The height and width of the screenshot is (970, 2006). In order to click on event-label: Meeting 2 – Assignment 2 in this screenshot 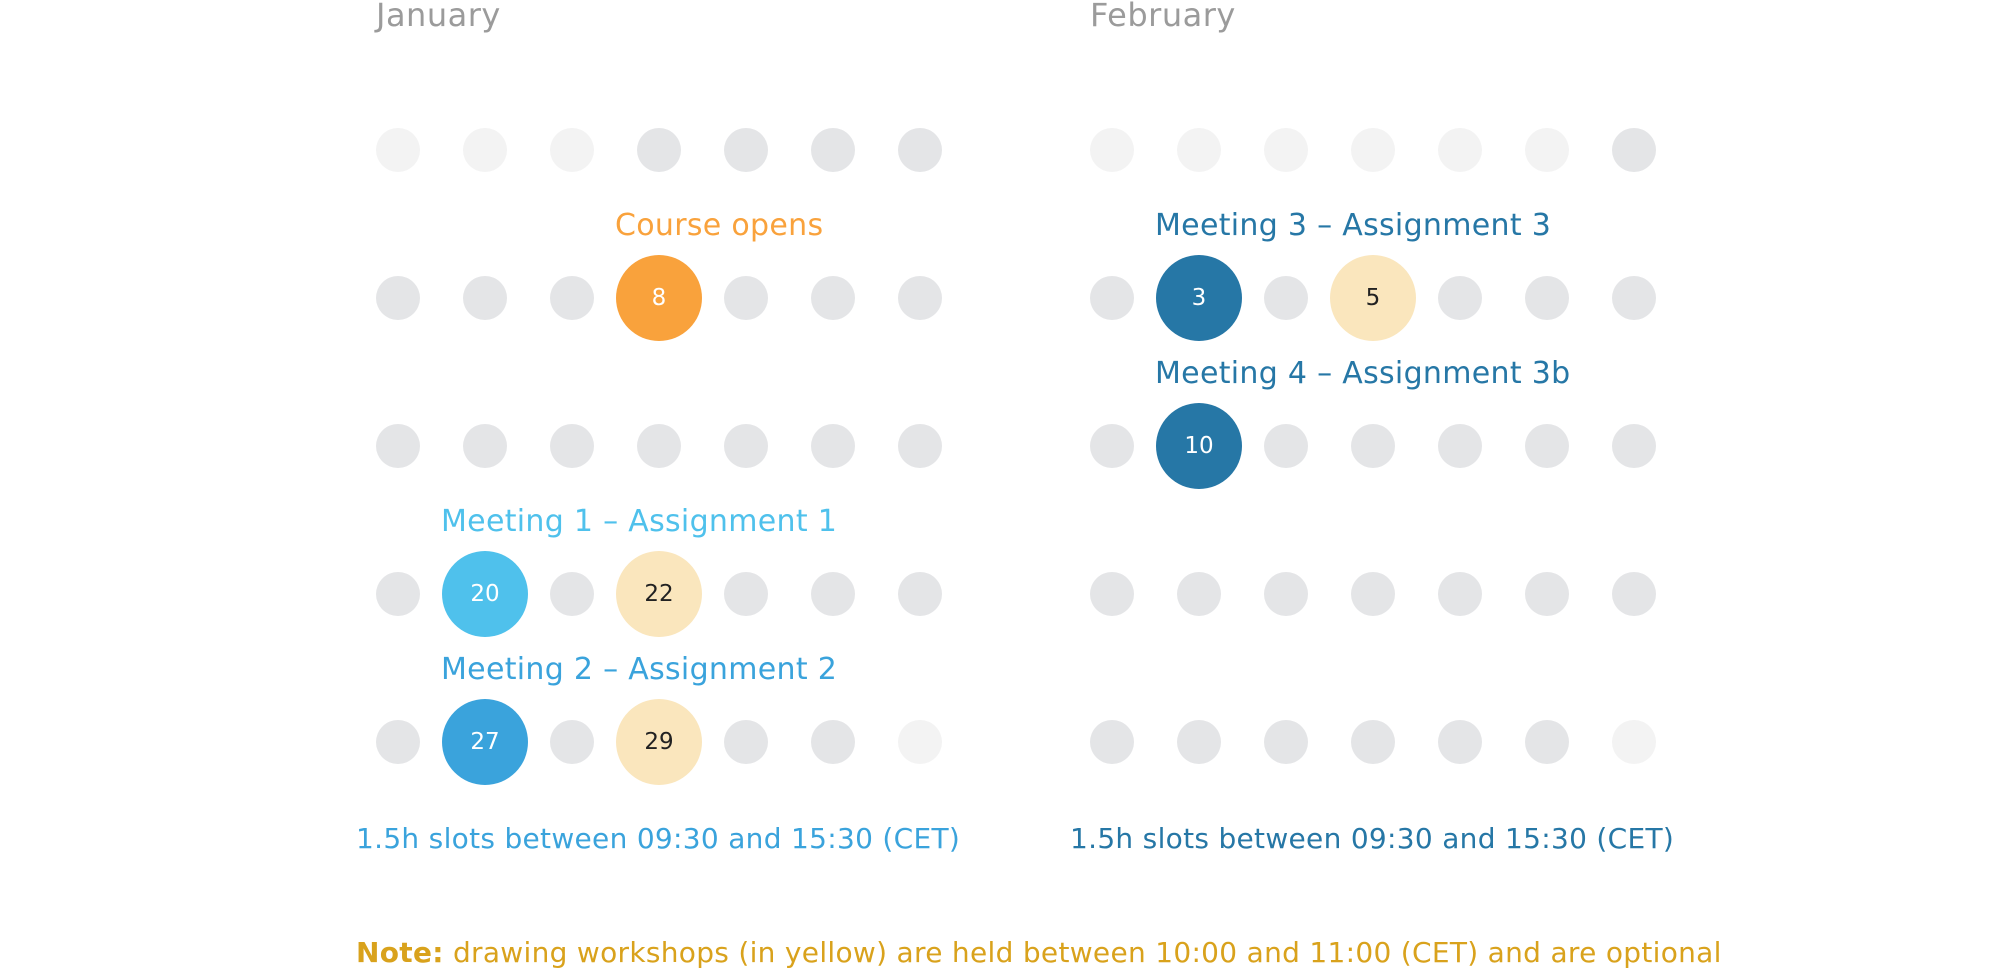, I will do `click(639, 669)`.